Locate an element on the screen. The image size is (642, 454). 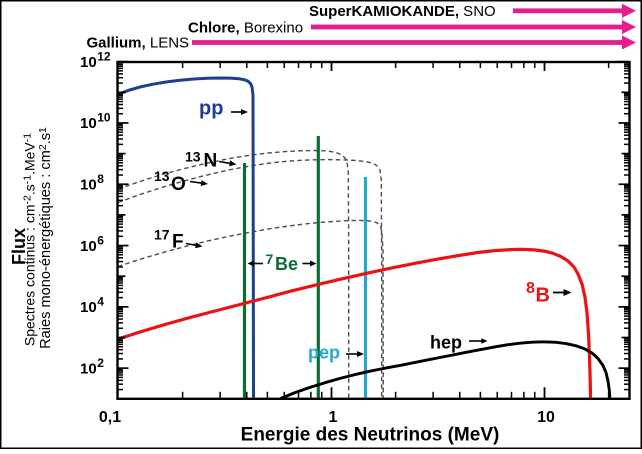
svg-text: Flux is located at coordinates (19, 246).